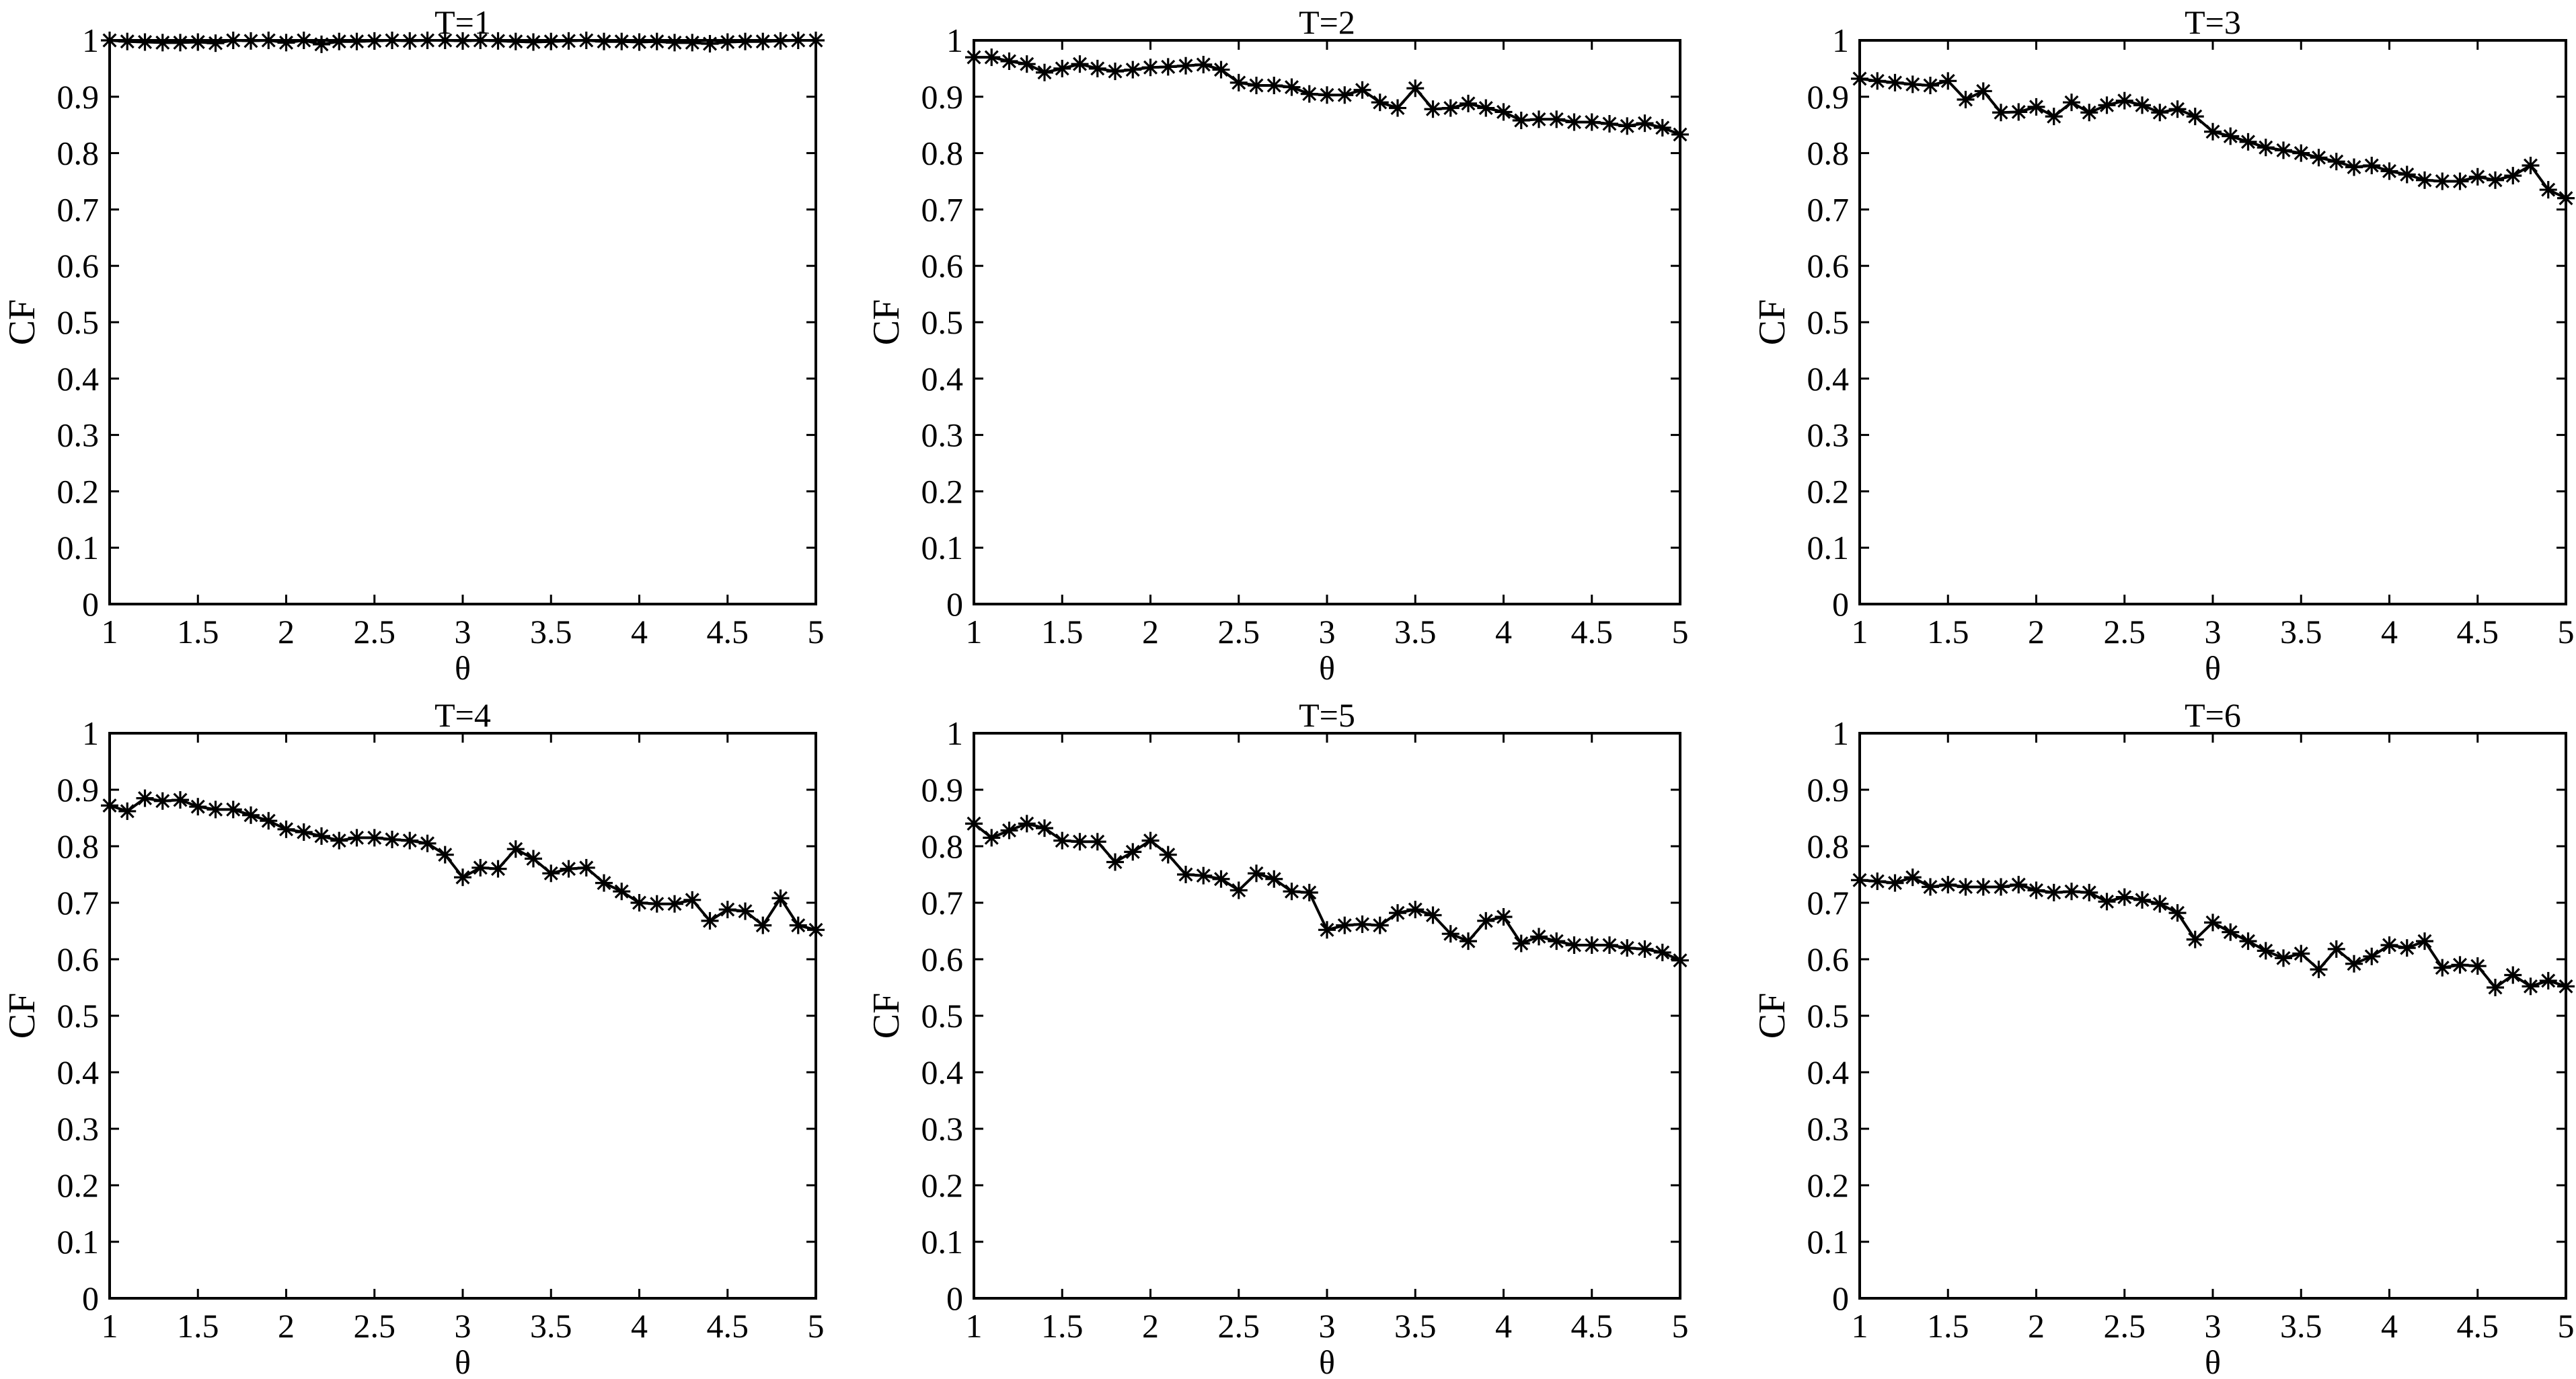 The image size is (2576, 1379). What do you see at coordinates (942, 209) in the screenshot?
I see `y-tick-label: 0.7` at bounding box center [942, 209].